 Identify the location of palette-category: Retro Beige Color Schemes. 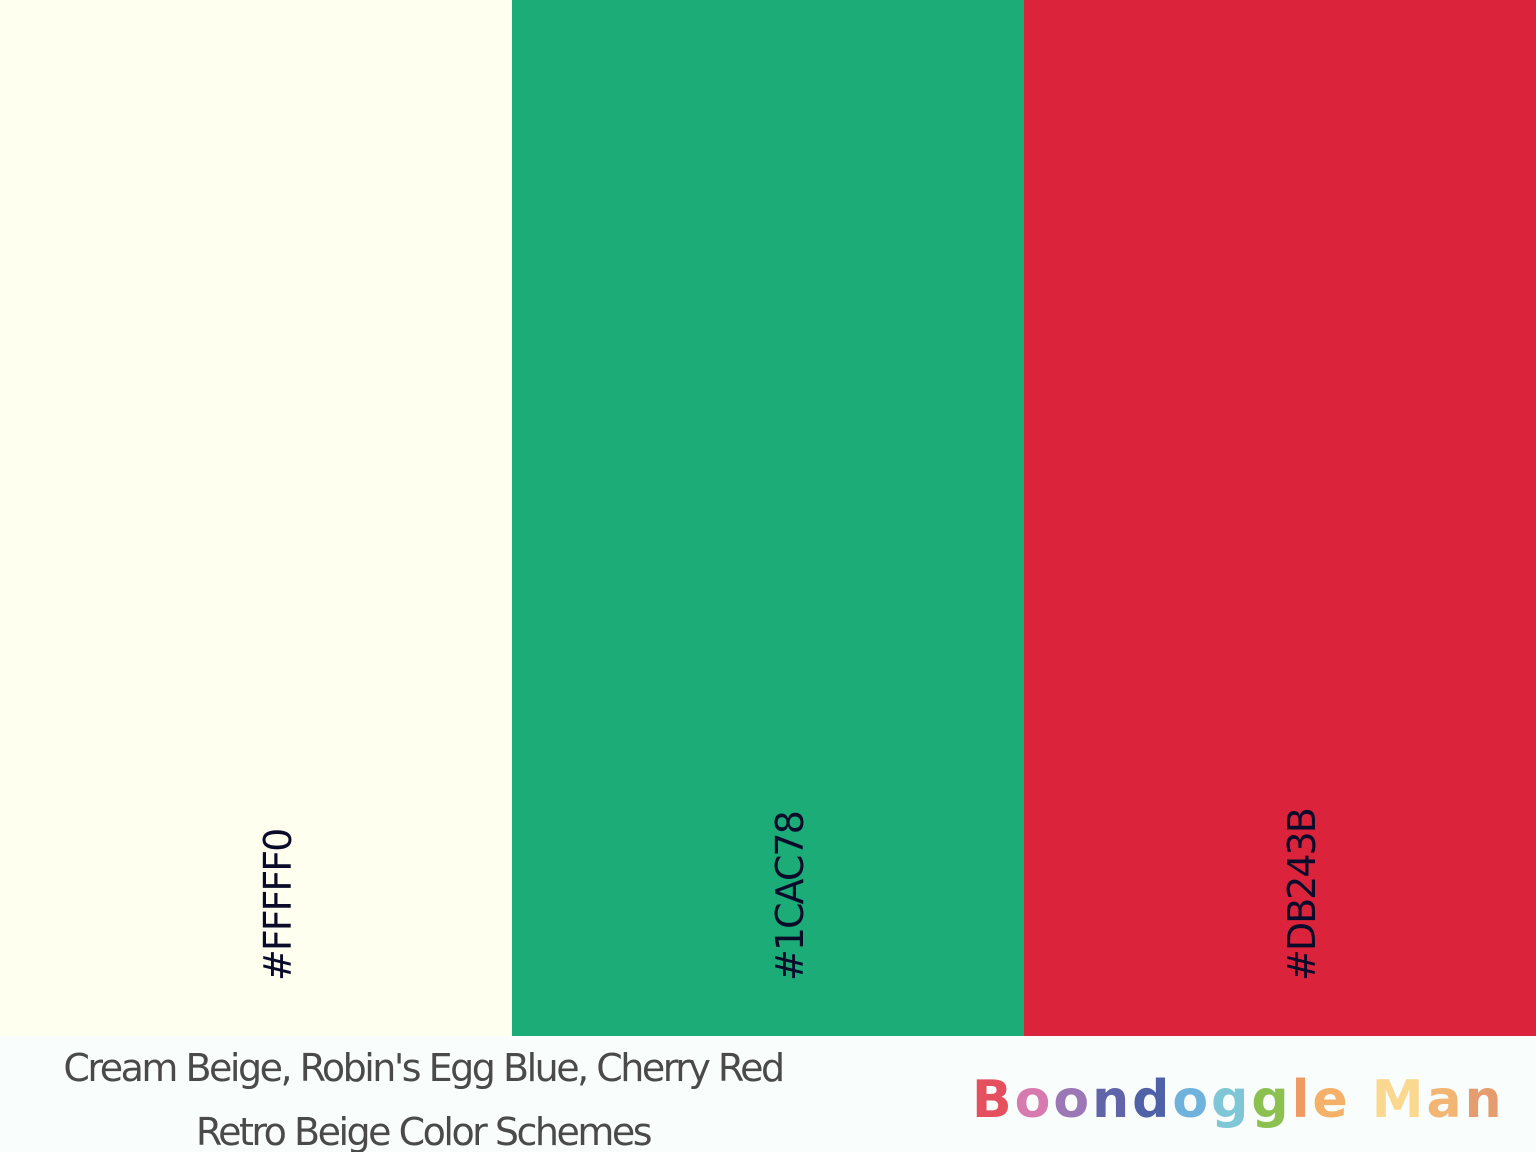
(424, 1131).